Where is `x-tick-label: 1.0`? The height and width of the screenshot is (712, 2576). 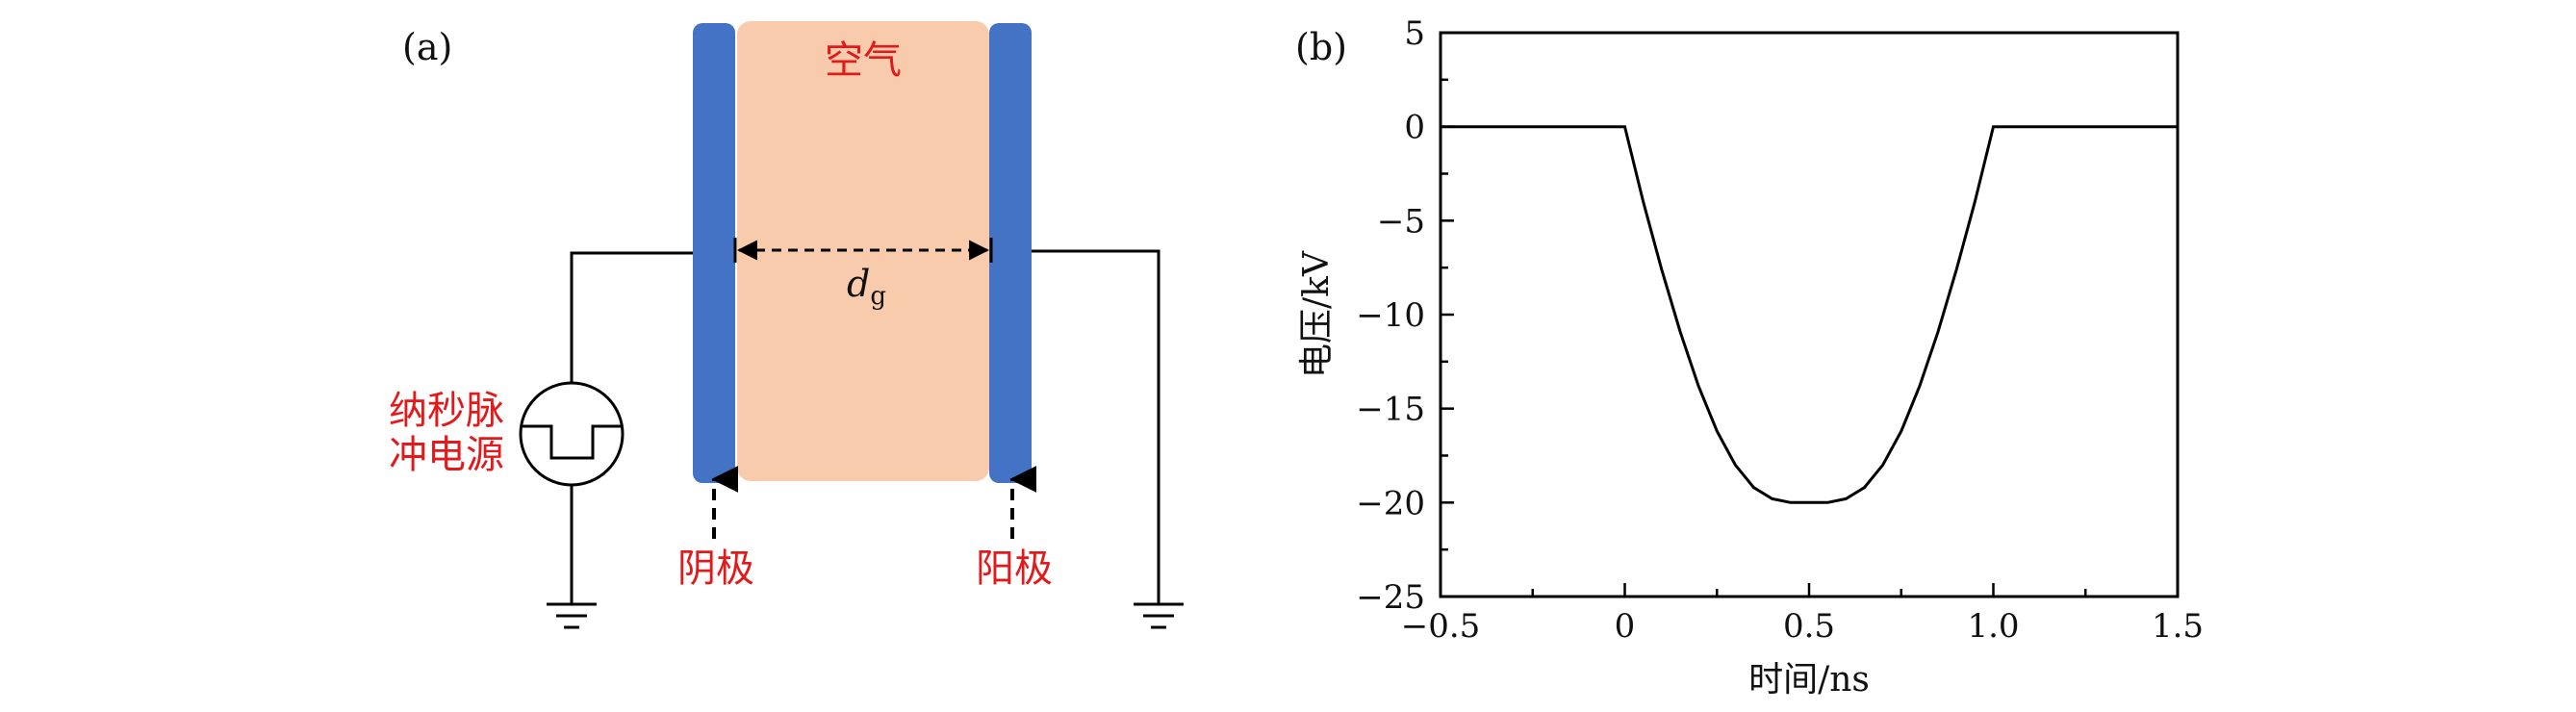 x-tick-label: 1.0 is located at coordinates (1993, 626).